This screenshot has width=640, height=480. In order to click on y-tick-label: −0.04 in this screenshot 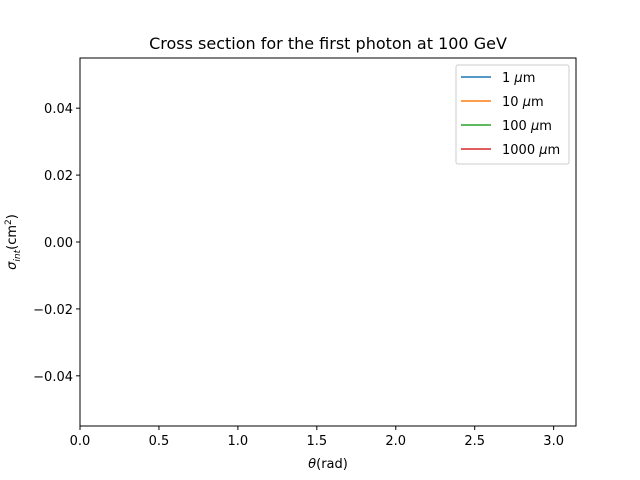, I will do `click(53, 377)`.